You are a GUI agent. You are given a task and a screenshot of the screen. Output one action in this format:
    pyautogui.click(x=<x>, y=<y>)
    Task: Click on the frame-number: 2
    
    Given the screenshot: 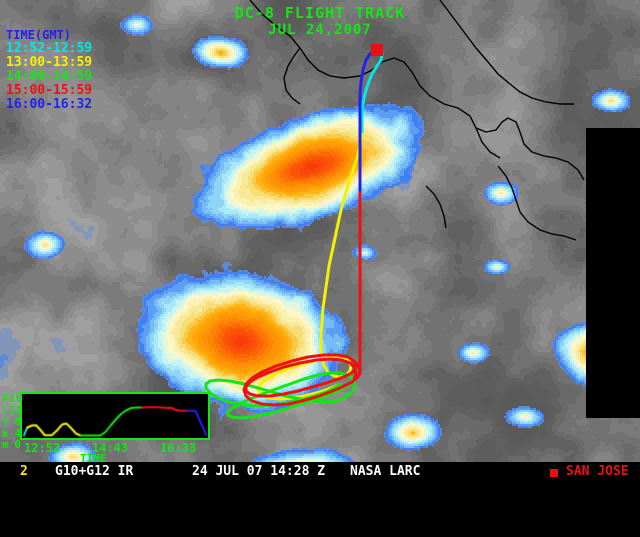 What is the action you would take?
    pyautogui.click(x=24, y=471)
    